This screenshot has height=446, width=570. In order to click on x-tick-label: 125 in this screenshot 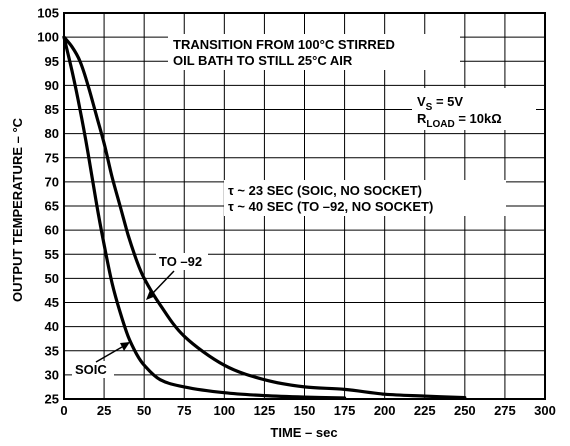, I will do `click(265, 410)`.